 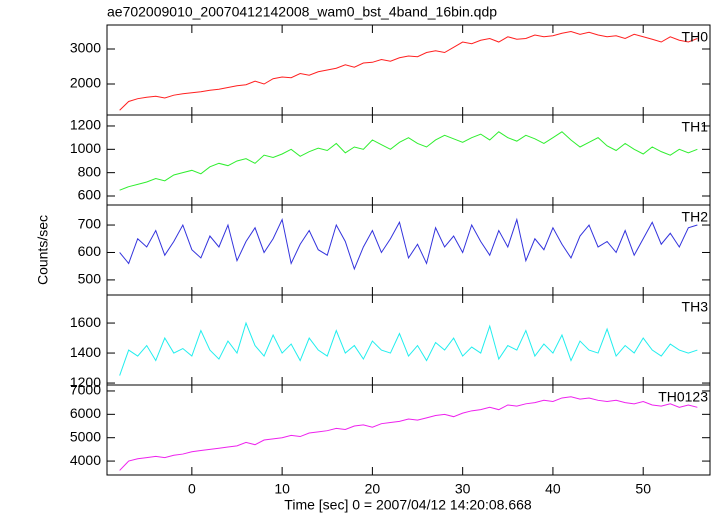 I want to click on y-tick-label: 700, so click(x=90, y=224).